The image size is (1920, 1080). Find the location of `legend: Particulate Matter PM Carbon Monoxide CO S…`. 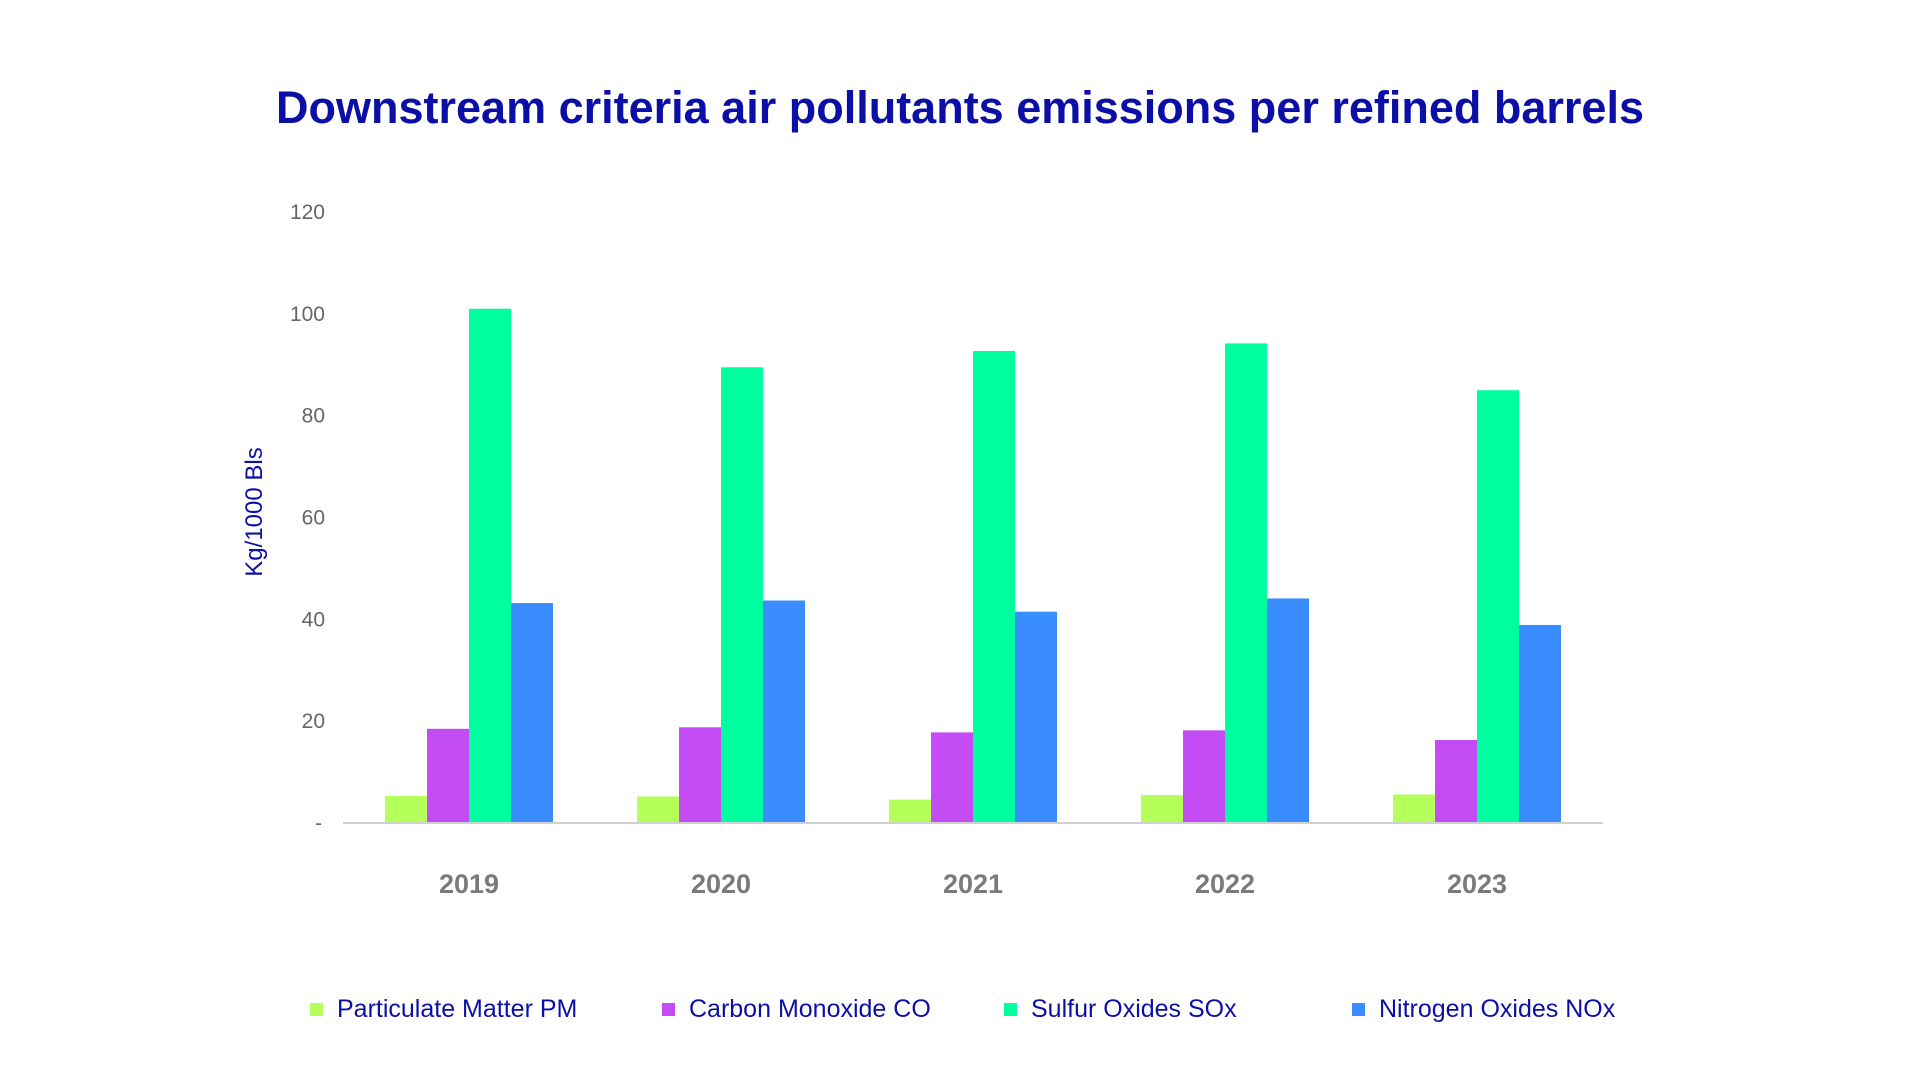

legend: Particulate Matter PM Carbon Monoxide CO S… is located at coordinates (985, 1015).